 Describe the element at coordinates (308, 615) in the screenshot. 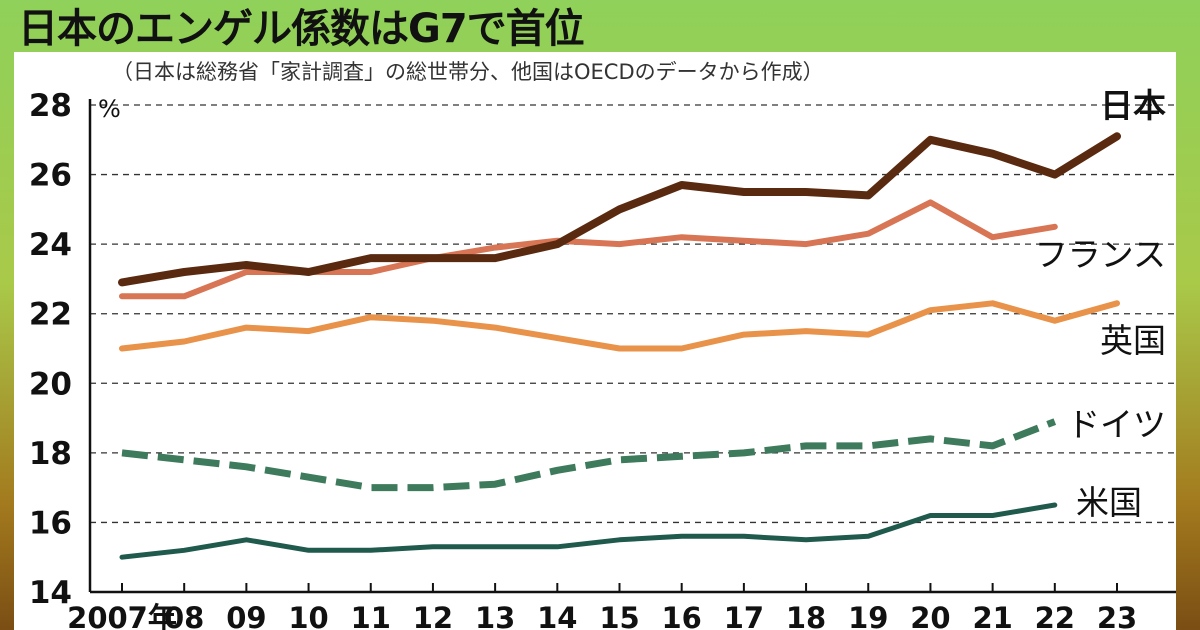

I see `x-tick-label: 10` at that location.